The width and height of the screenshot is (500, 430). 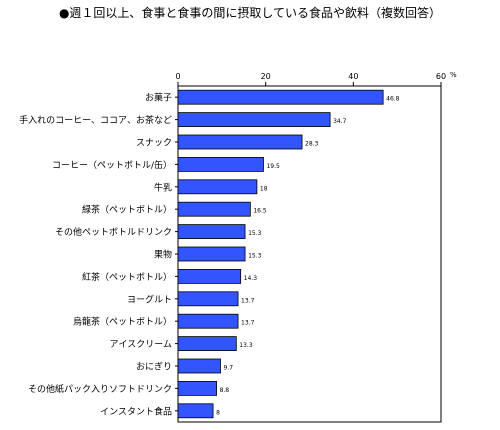 I want to click on category-label: 緑茶（ペットボトル）, so click(x=127, y=210).